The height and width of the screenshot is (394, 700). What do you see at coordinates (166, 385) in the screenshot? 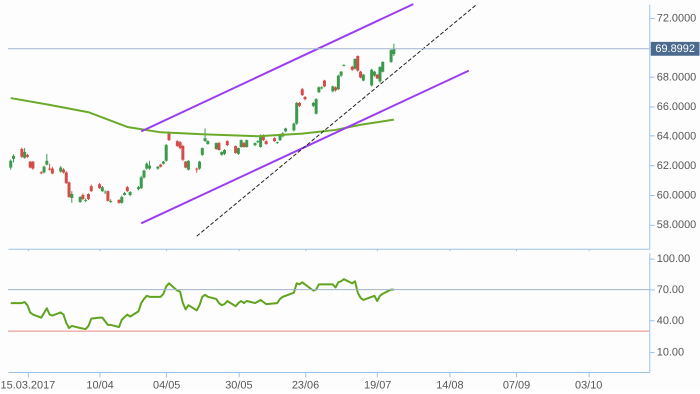
I see `x-tick-label: 04/05` at bounding box center [166, 385].